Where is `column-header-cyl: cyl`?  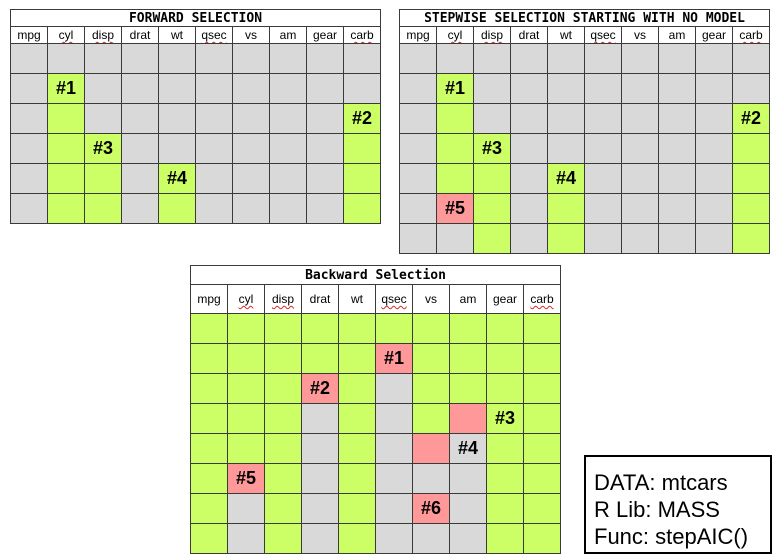
column-header-cyl: cyl is located at coordinates (455, 35).